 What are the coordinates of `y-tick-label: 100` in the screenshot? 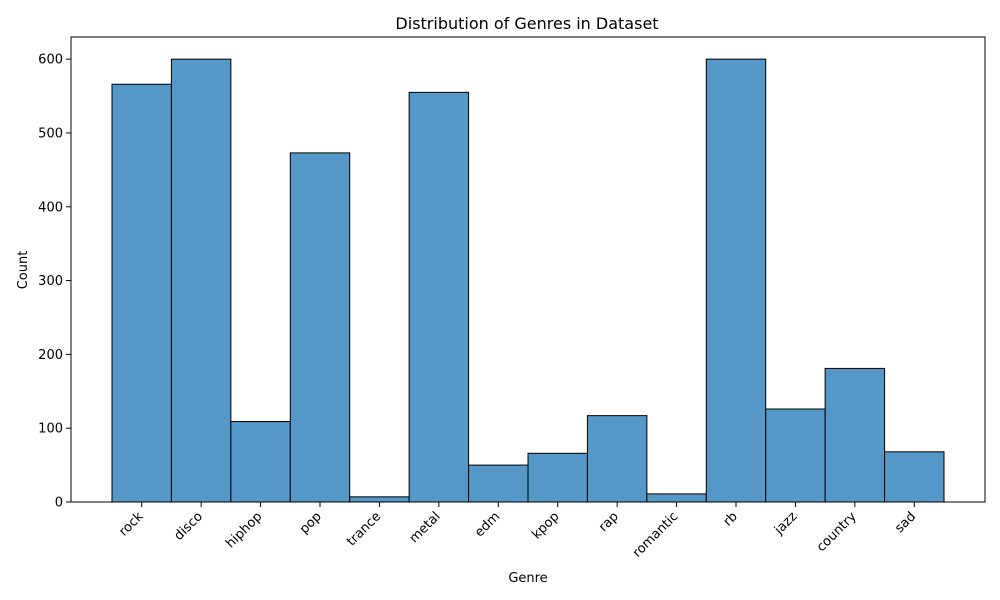 It's located at (50, 429).